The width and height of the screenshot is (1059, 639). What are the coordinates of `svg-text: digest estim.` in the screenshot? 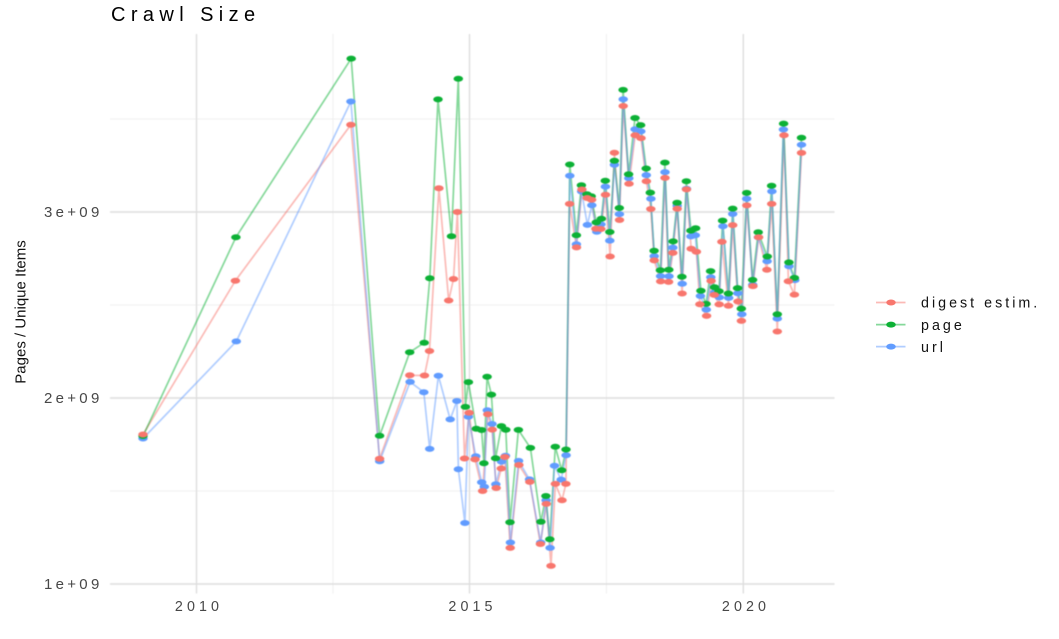 It's located at (980, 304).